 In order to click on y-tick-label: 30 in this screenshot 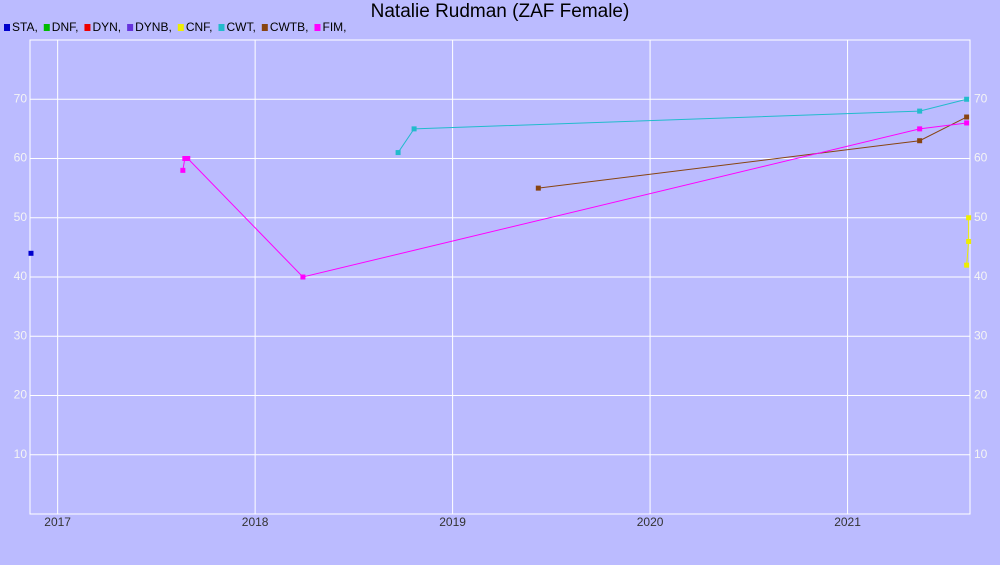, I will do `click(21, 335)`.